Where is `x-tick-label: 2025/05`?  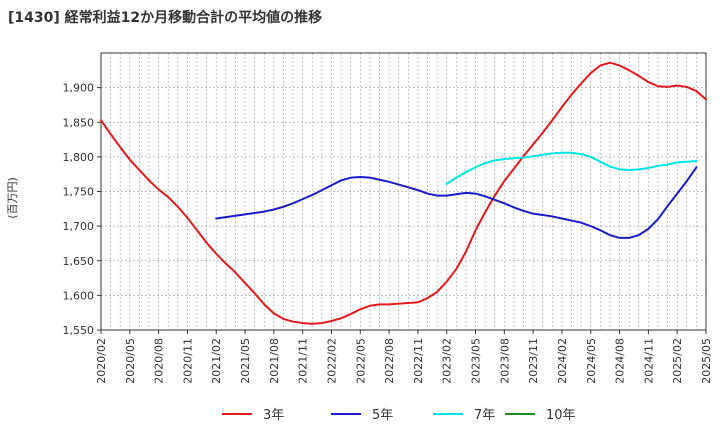
x-tick-label: 2025/05 is located at coordinates (706, 361).